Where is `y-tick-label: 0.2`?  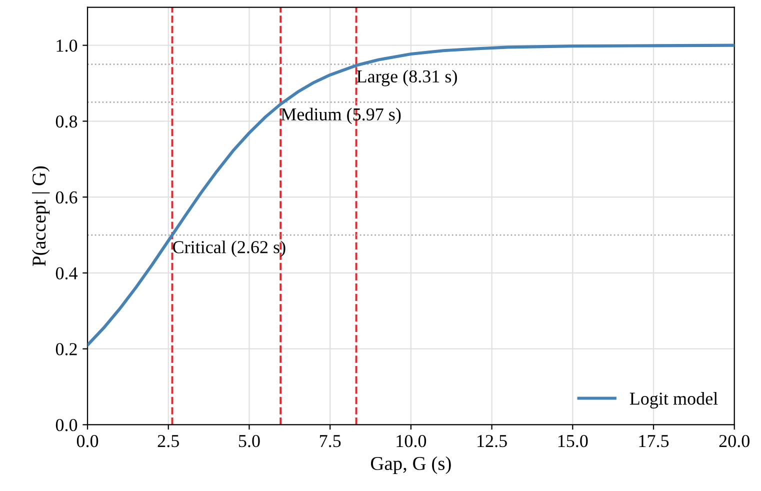 y-tick-label: 0.2 is located at coordinates (66, 349).